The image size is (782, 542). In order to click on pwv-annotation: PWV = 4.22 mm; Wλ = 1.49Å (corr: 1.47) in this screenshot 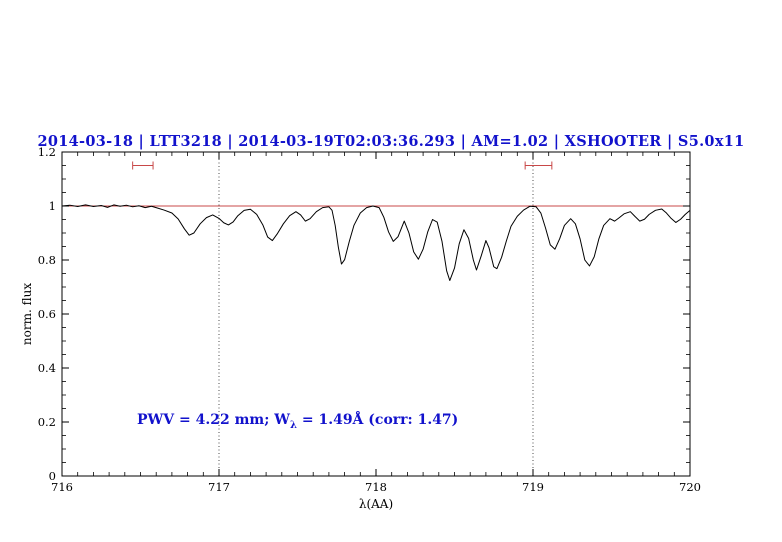, I will do `click(297, 421)`.